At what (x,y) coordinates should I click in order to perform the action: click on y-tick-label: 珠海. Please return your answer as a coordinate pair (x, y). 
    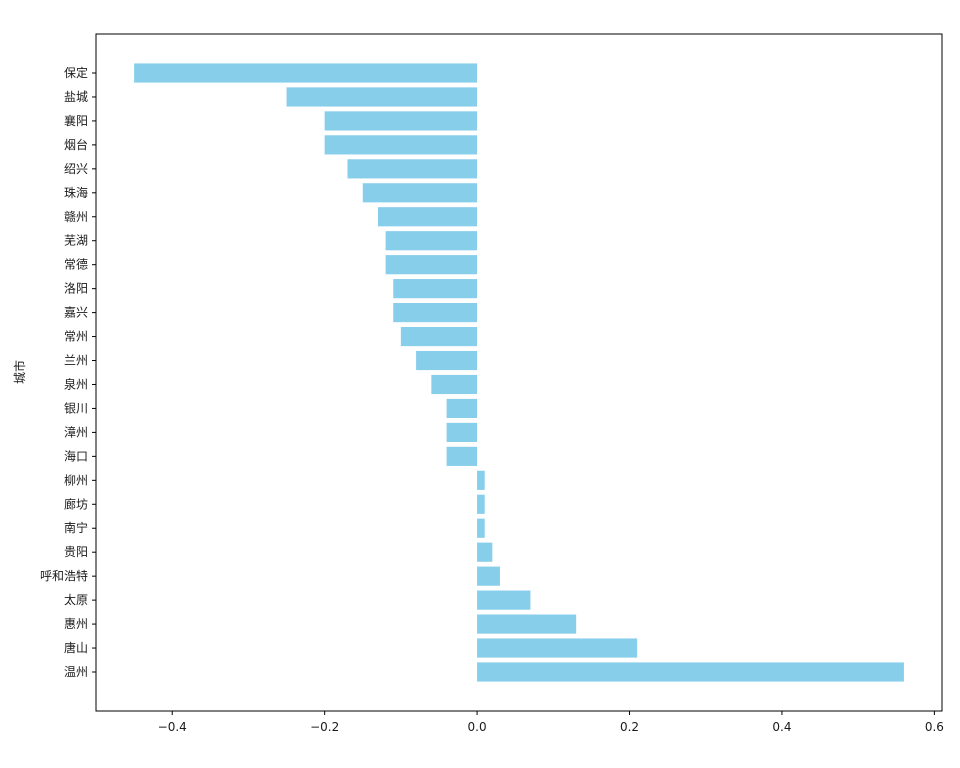
    Looking at the image, I should click on (76, 192).